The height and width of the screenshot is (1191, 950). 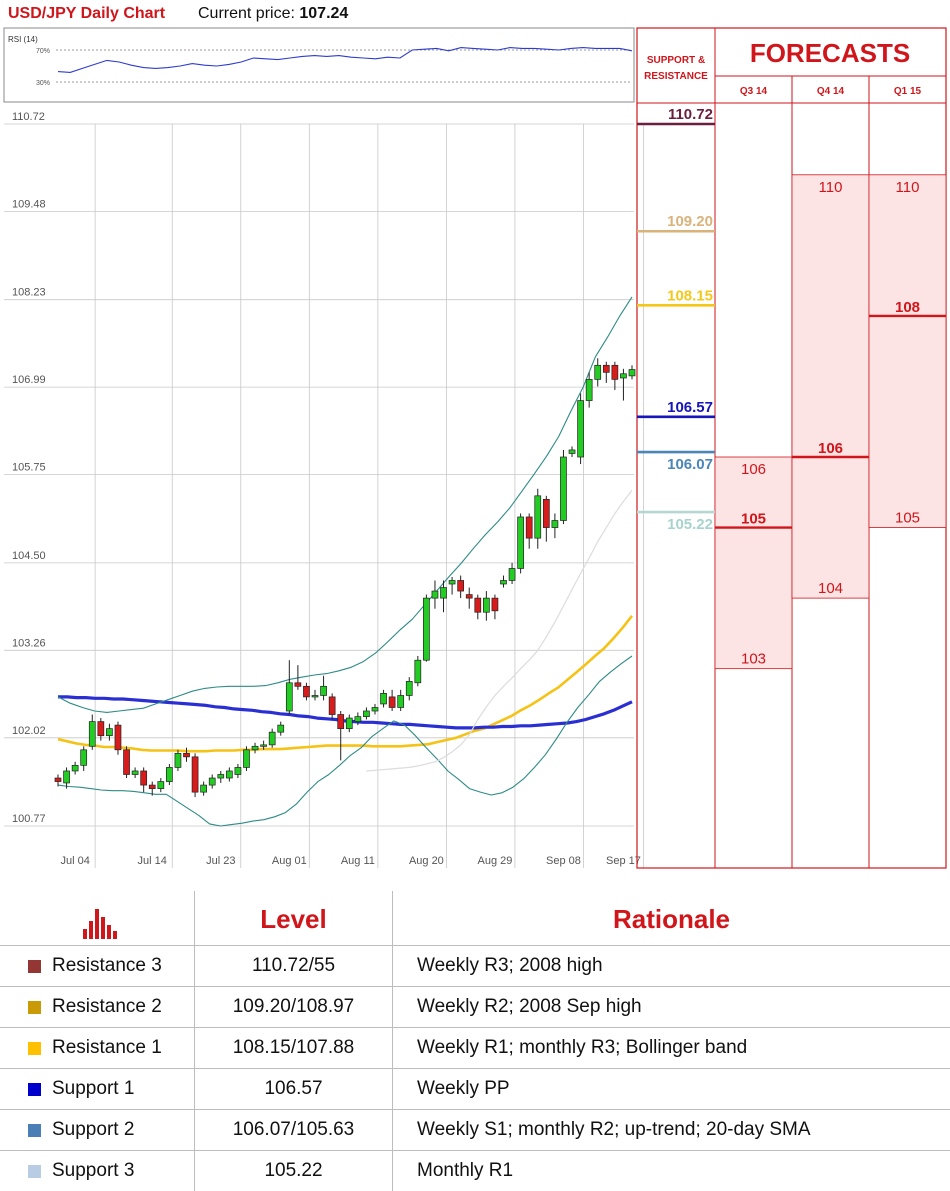 What do you see at coordinates (152, 861) in the screenshot?
I see `x-tick-label: Jul 14` at bounding box center [152, 861].